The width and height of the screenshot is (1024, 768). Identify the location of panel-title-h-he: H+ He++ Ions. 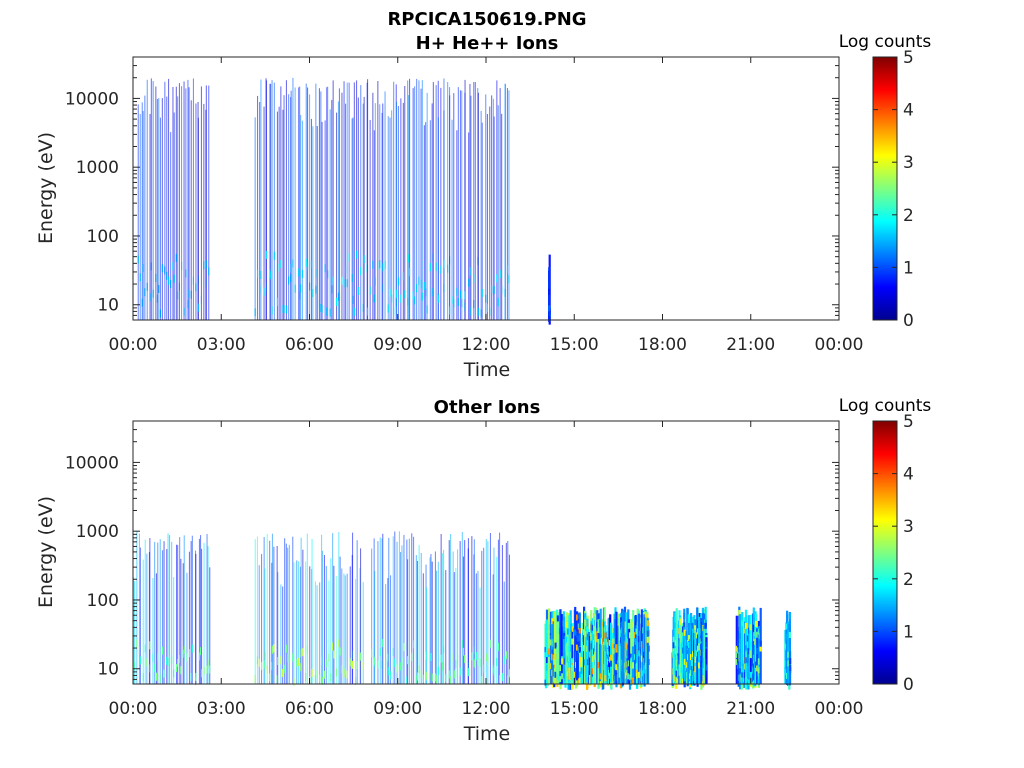
(487, 43).